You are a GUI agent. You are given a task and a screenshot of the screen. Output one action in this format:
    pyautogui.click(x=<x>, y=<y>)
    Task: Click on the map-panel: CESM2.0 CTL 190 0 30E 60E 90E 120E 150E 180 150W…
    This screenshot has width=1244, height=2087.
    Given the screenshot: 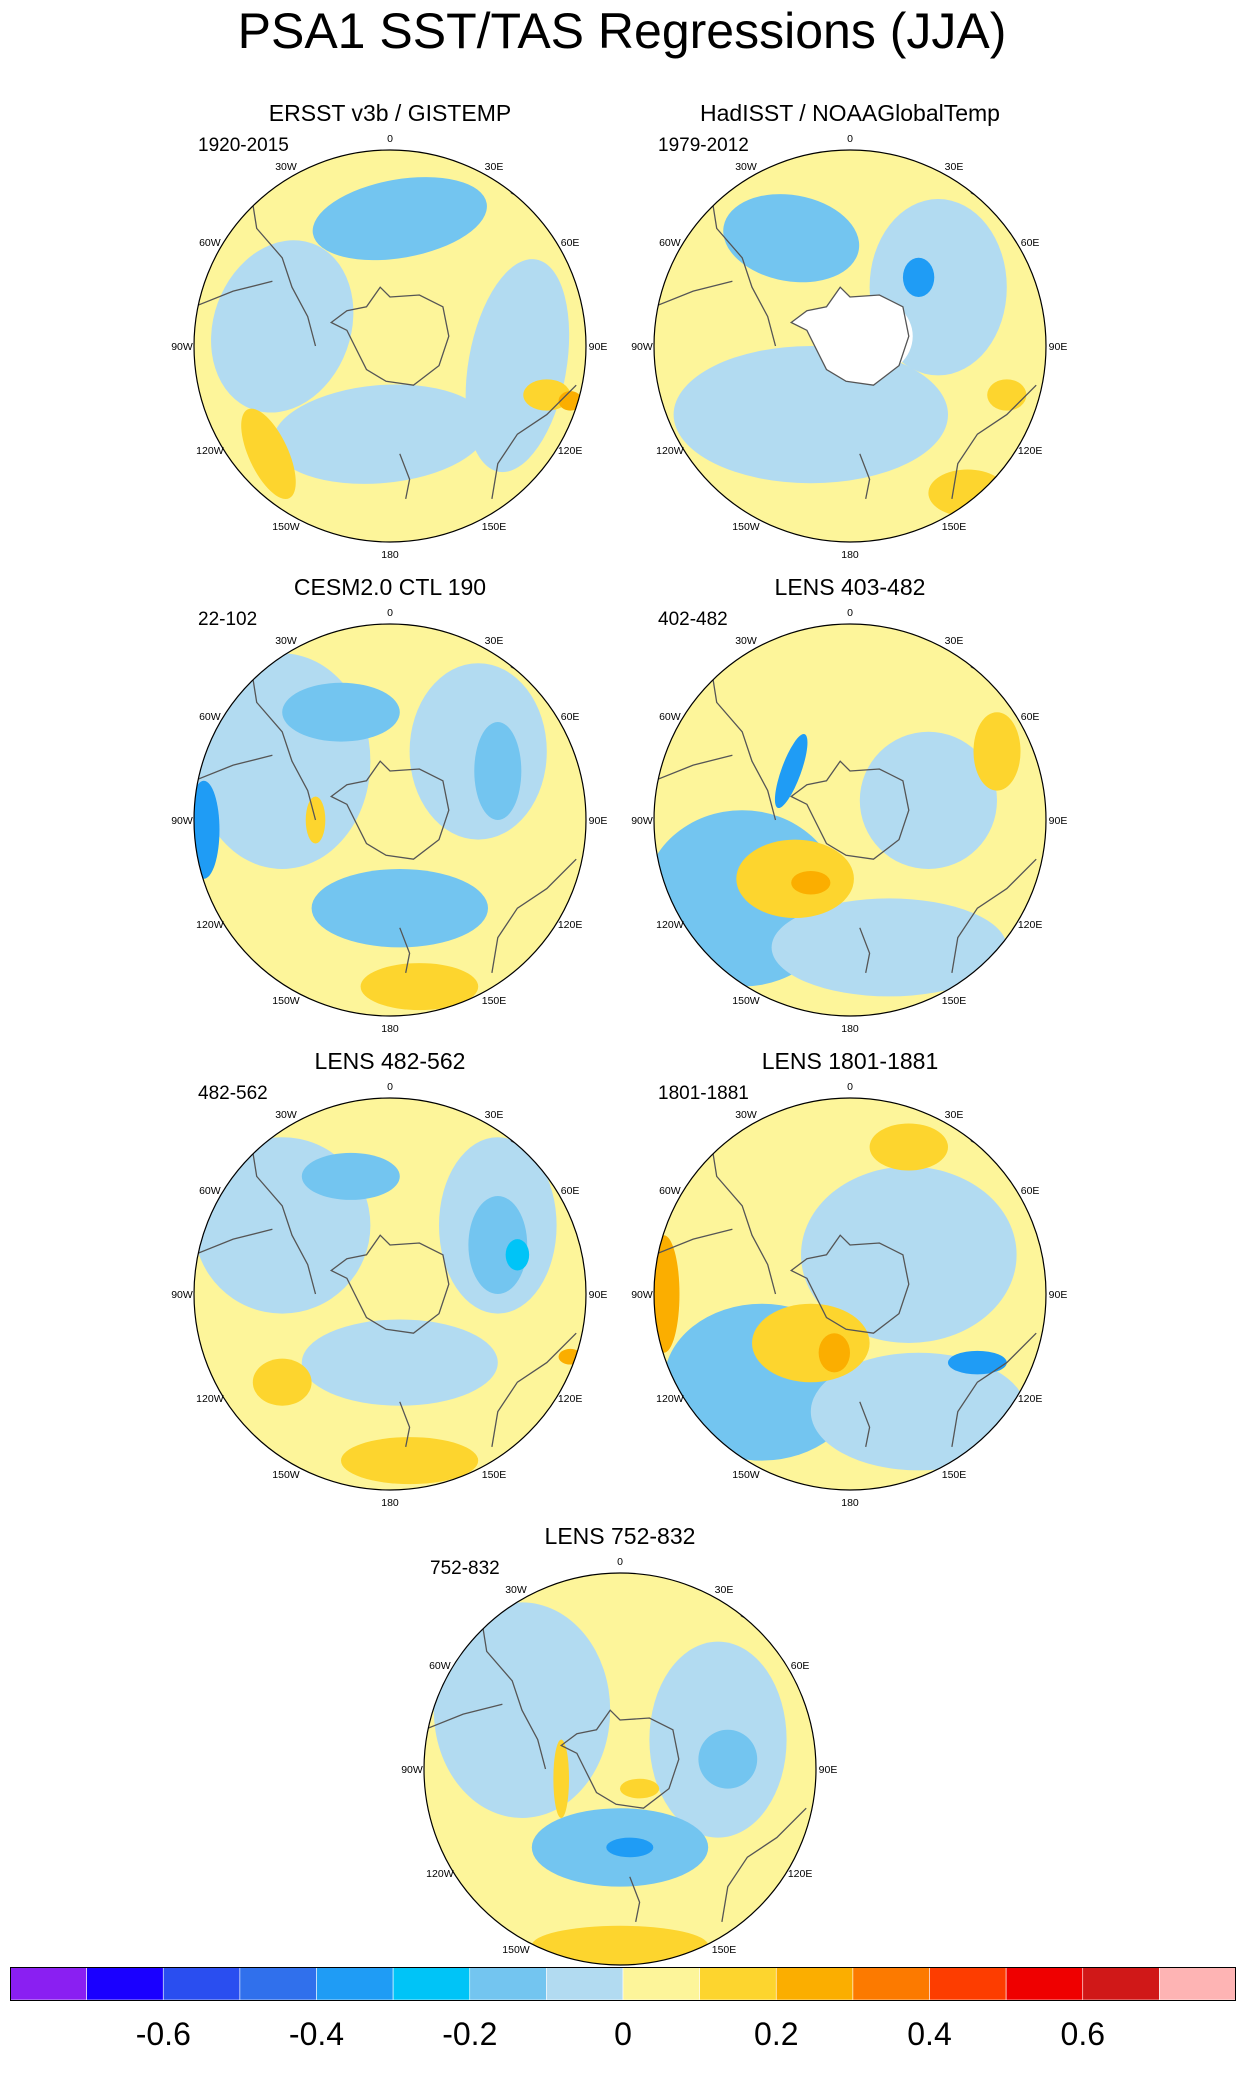 What is the action you would take?
    pyautogui.click(x=390, y=807)
    